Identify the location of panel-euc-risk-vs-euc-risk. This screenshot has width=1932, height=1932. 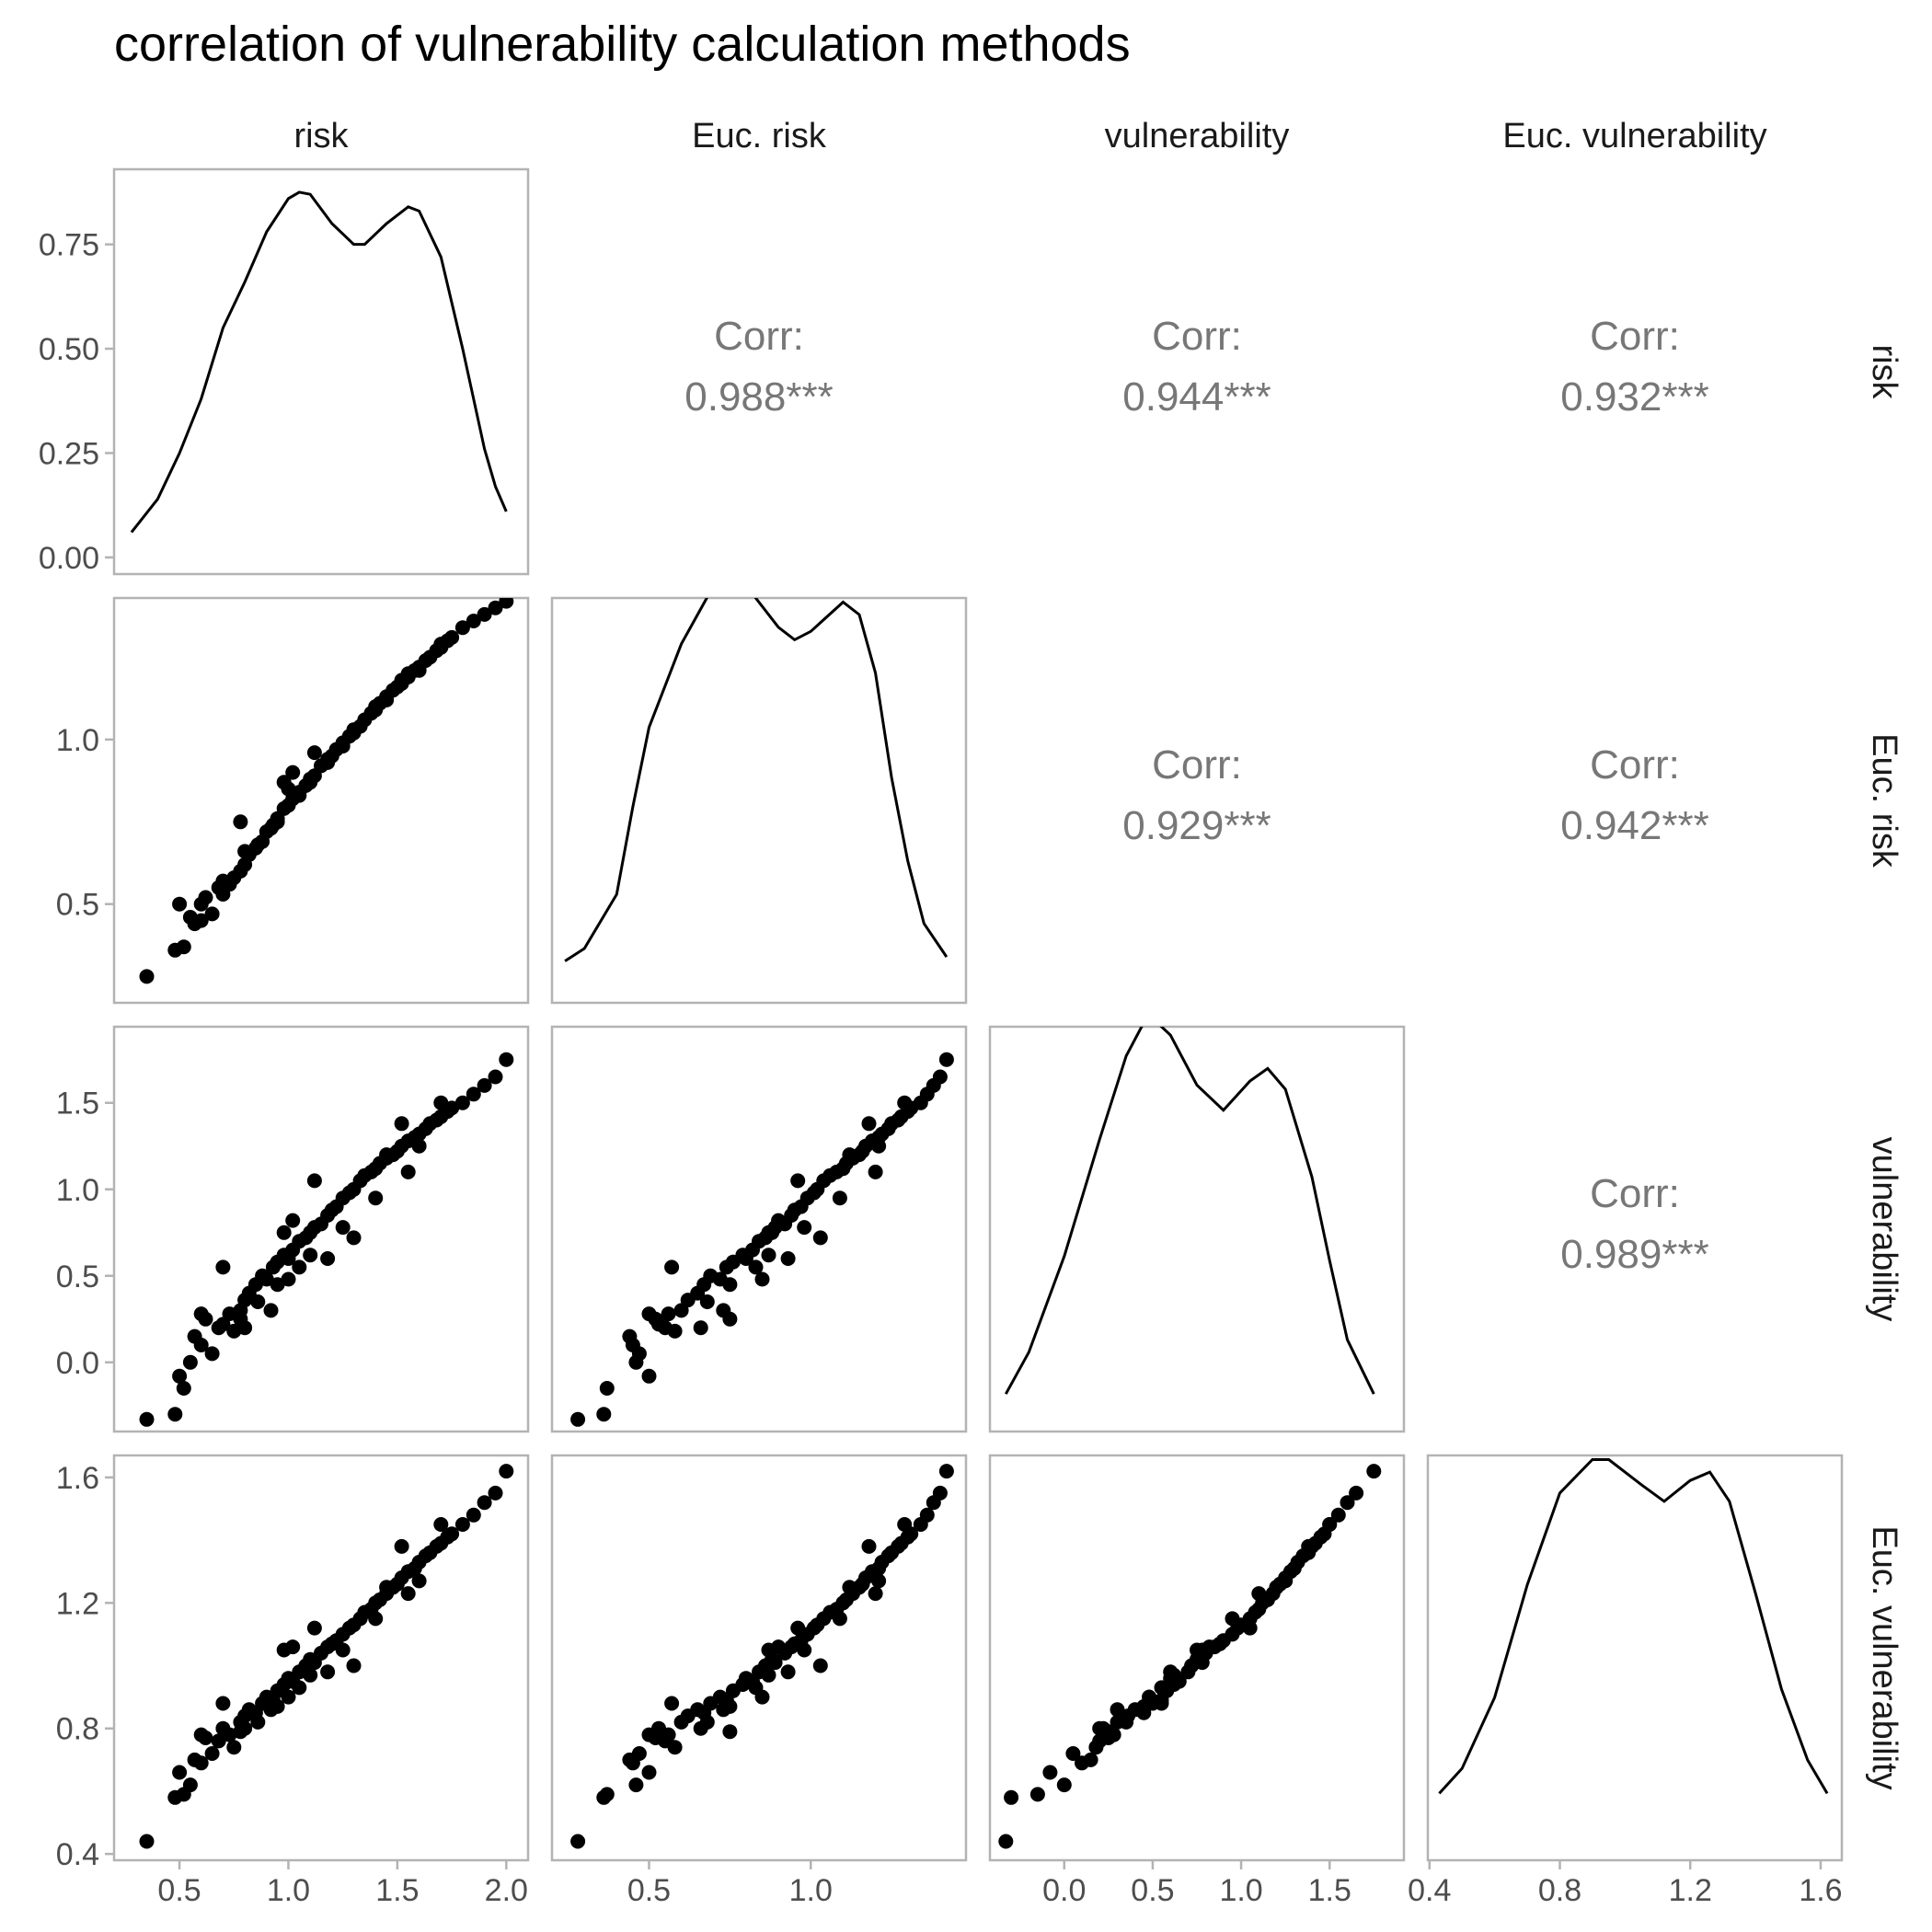
(759, 800).